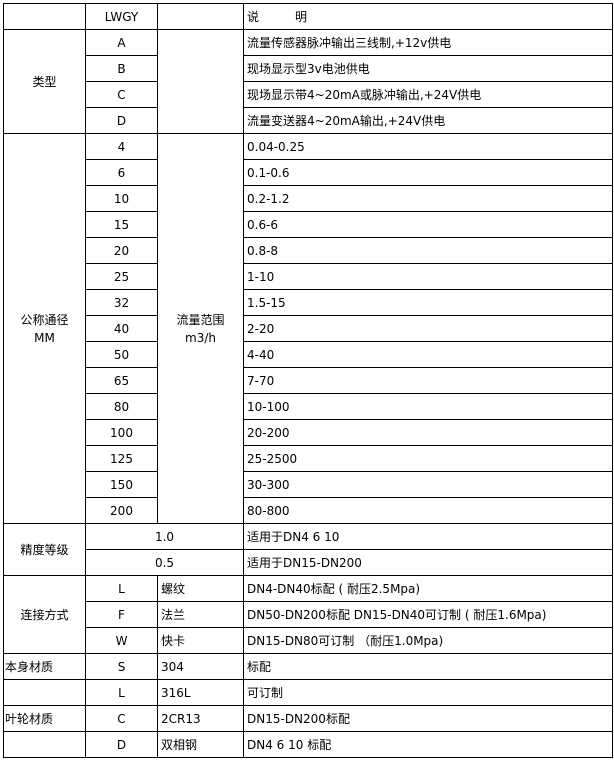 This screenshot has width=614, height=760. Describe the element at coordinates (200, 692) in the screenshot. I see `material-name: 316L` at that location.